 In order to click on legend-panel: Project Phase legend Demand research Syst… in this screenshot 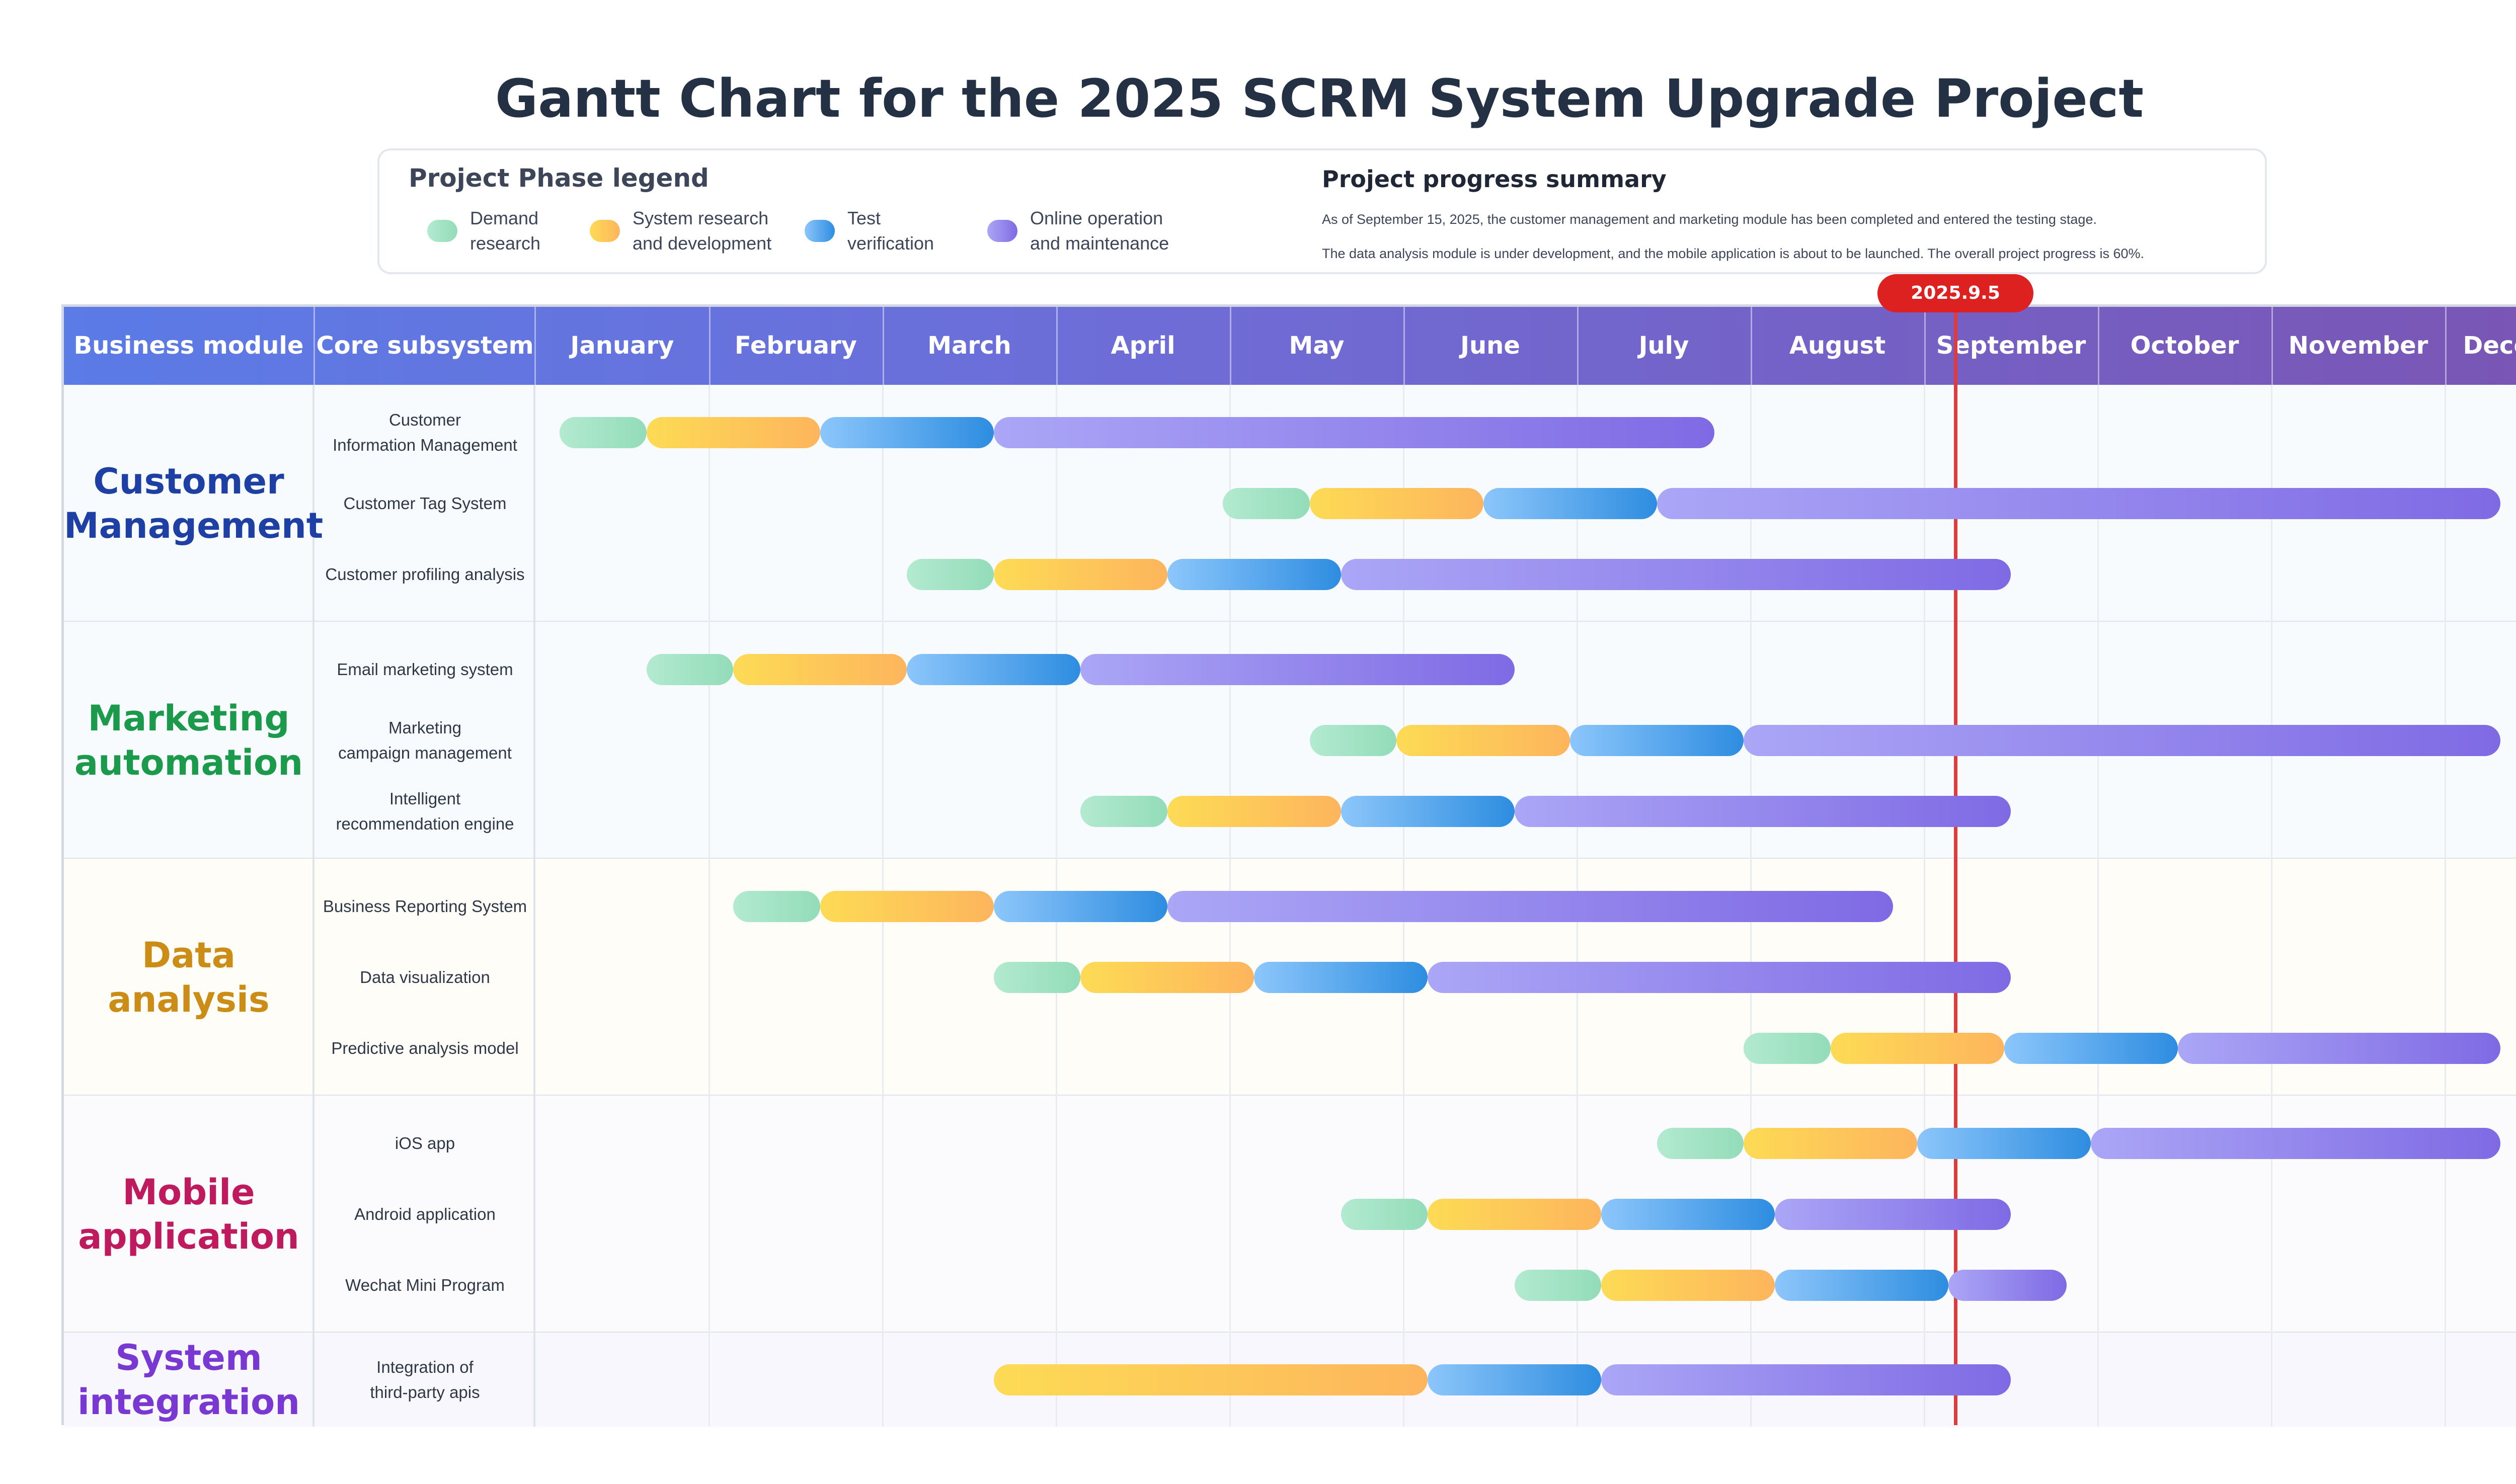, I will do `click(1322, 211)`.